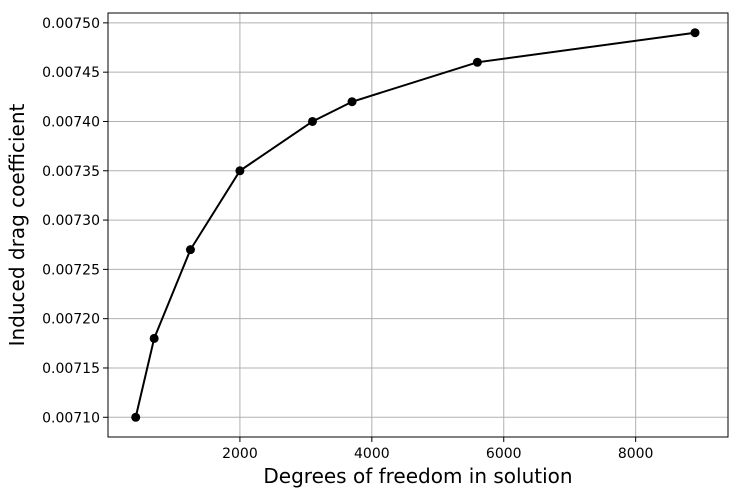 The height and width of the screenshot is (502, 741). I want to click on x-tick-label: 6000, so click(504, 454).